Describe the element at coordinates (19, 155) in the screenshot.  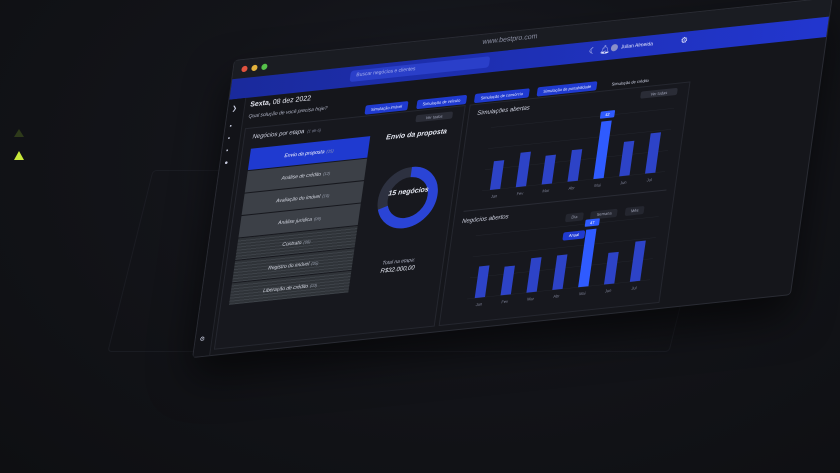
I see `triangle-indicator-active-icon` at that location.